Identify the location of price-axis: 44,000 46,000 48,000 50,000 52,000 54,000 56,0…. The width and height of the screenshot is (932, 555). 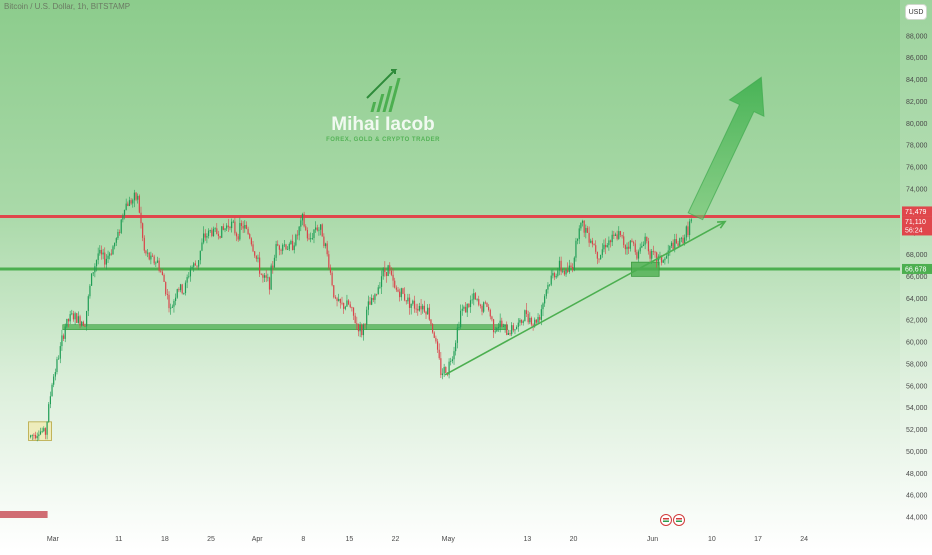
(917, 277).